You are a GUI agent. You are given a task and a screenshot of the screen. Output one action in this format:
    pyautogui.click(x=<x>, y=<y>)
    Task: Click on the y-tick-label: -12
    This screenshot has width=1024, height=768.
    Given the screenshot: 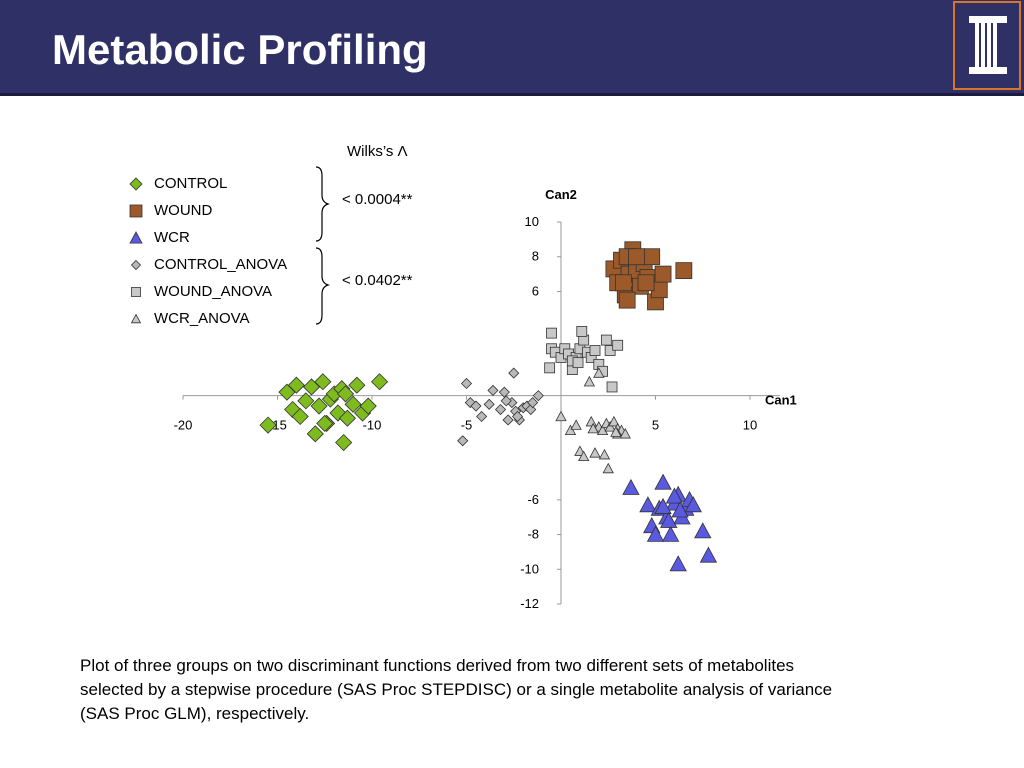 What is the action you would take?
    pyautogui.click(x=529, y=603)
    